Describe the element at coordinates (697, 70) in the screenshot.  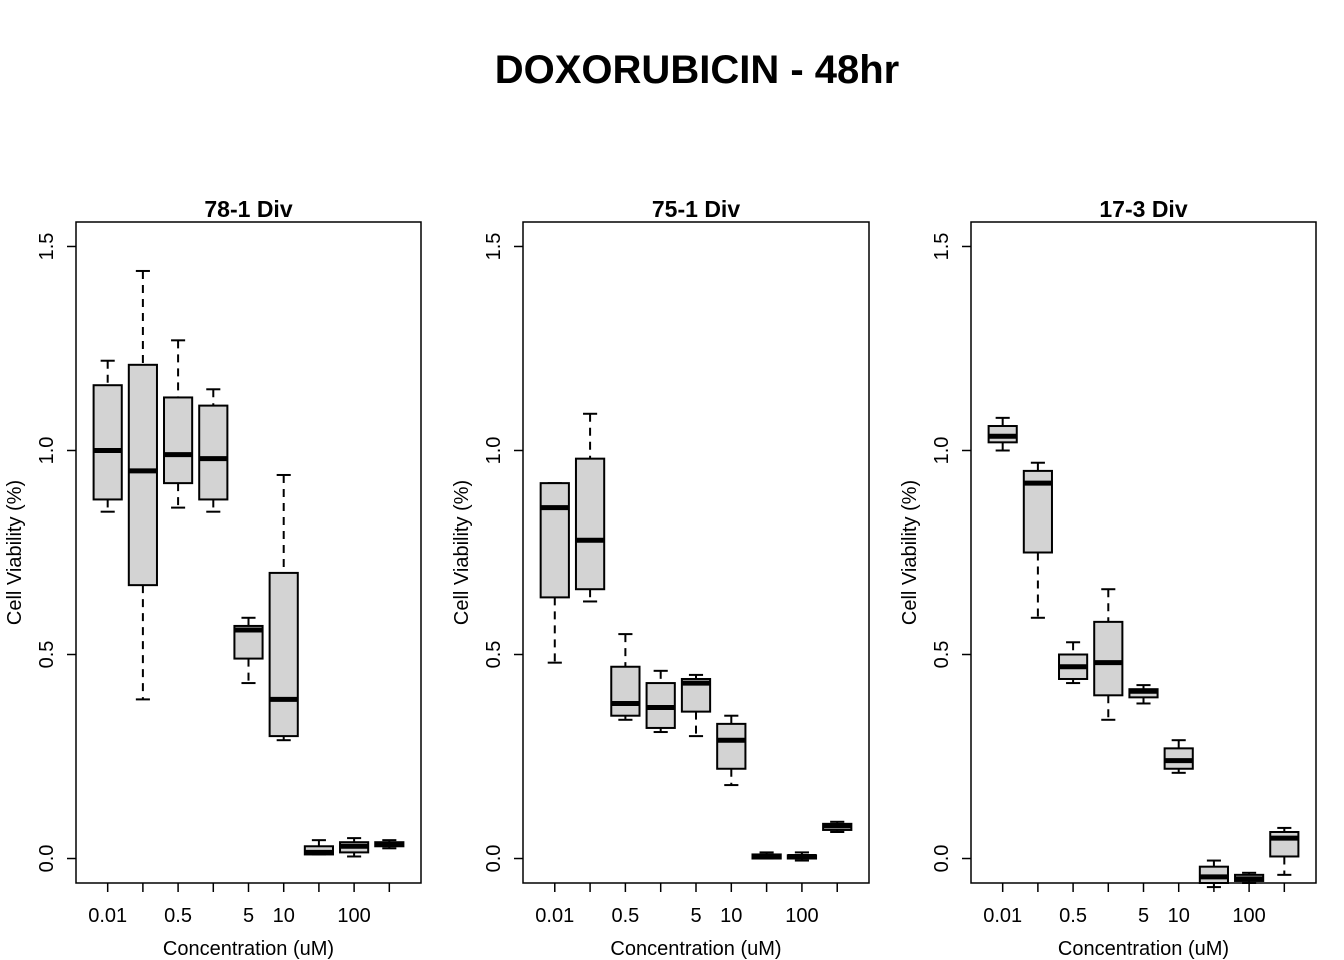
I see `main-title: DOXORUBICIN - 48hr` at that location.